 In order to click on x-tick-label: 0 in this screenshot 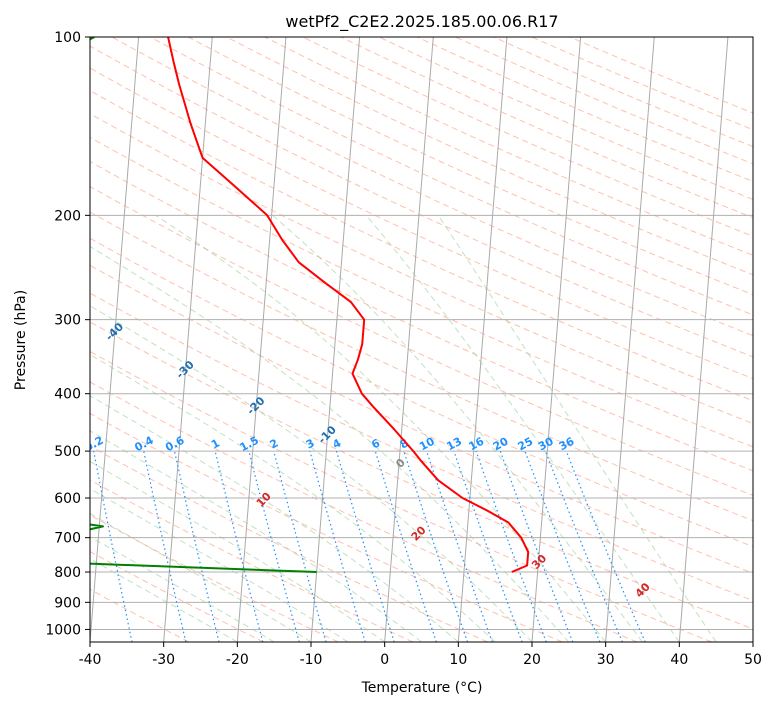, I will do `click(384, 660)`.